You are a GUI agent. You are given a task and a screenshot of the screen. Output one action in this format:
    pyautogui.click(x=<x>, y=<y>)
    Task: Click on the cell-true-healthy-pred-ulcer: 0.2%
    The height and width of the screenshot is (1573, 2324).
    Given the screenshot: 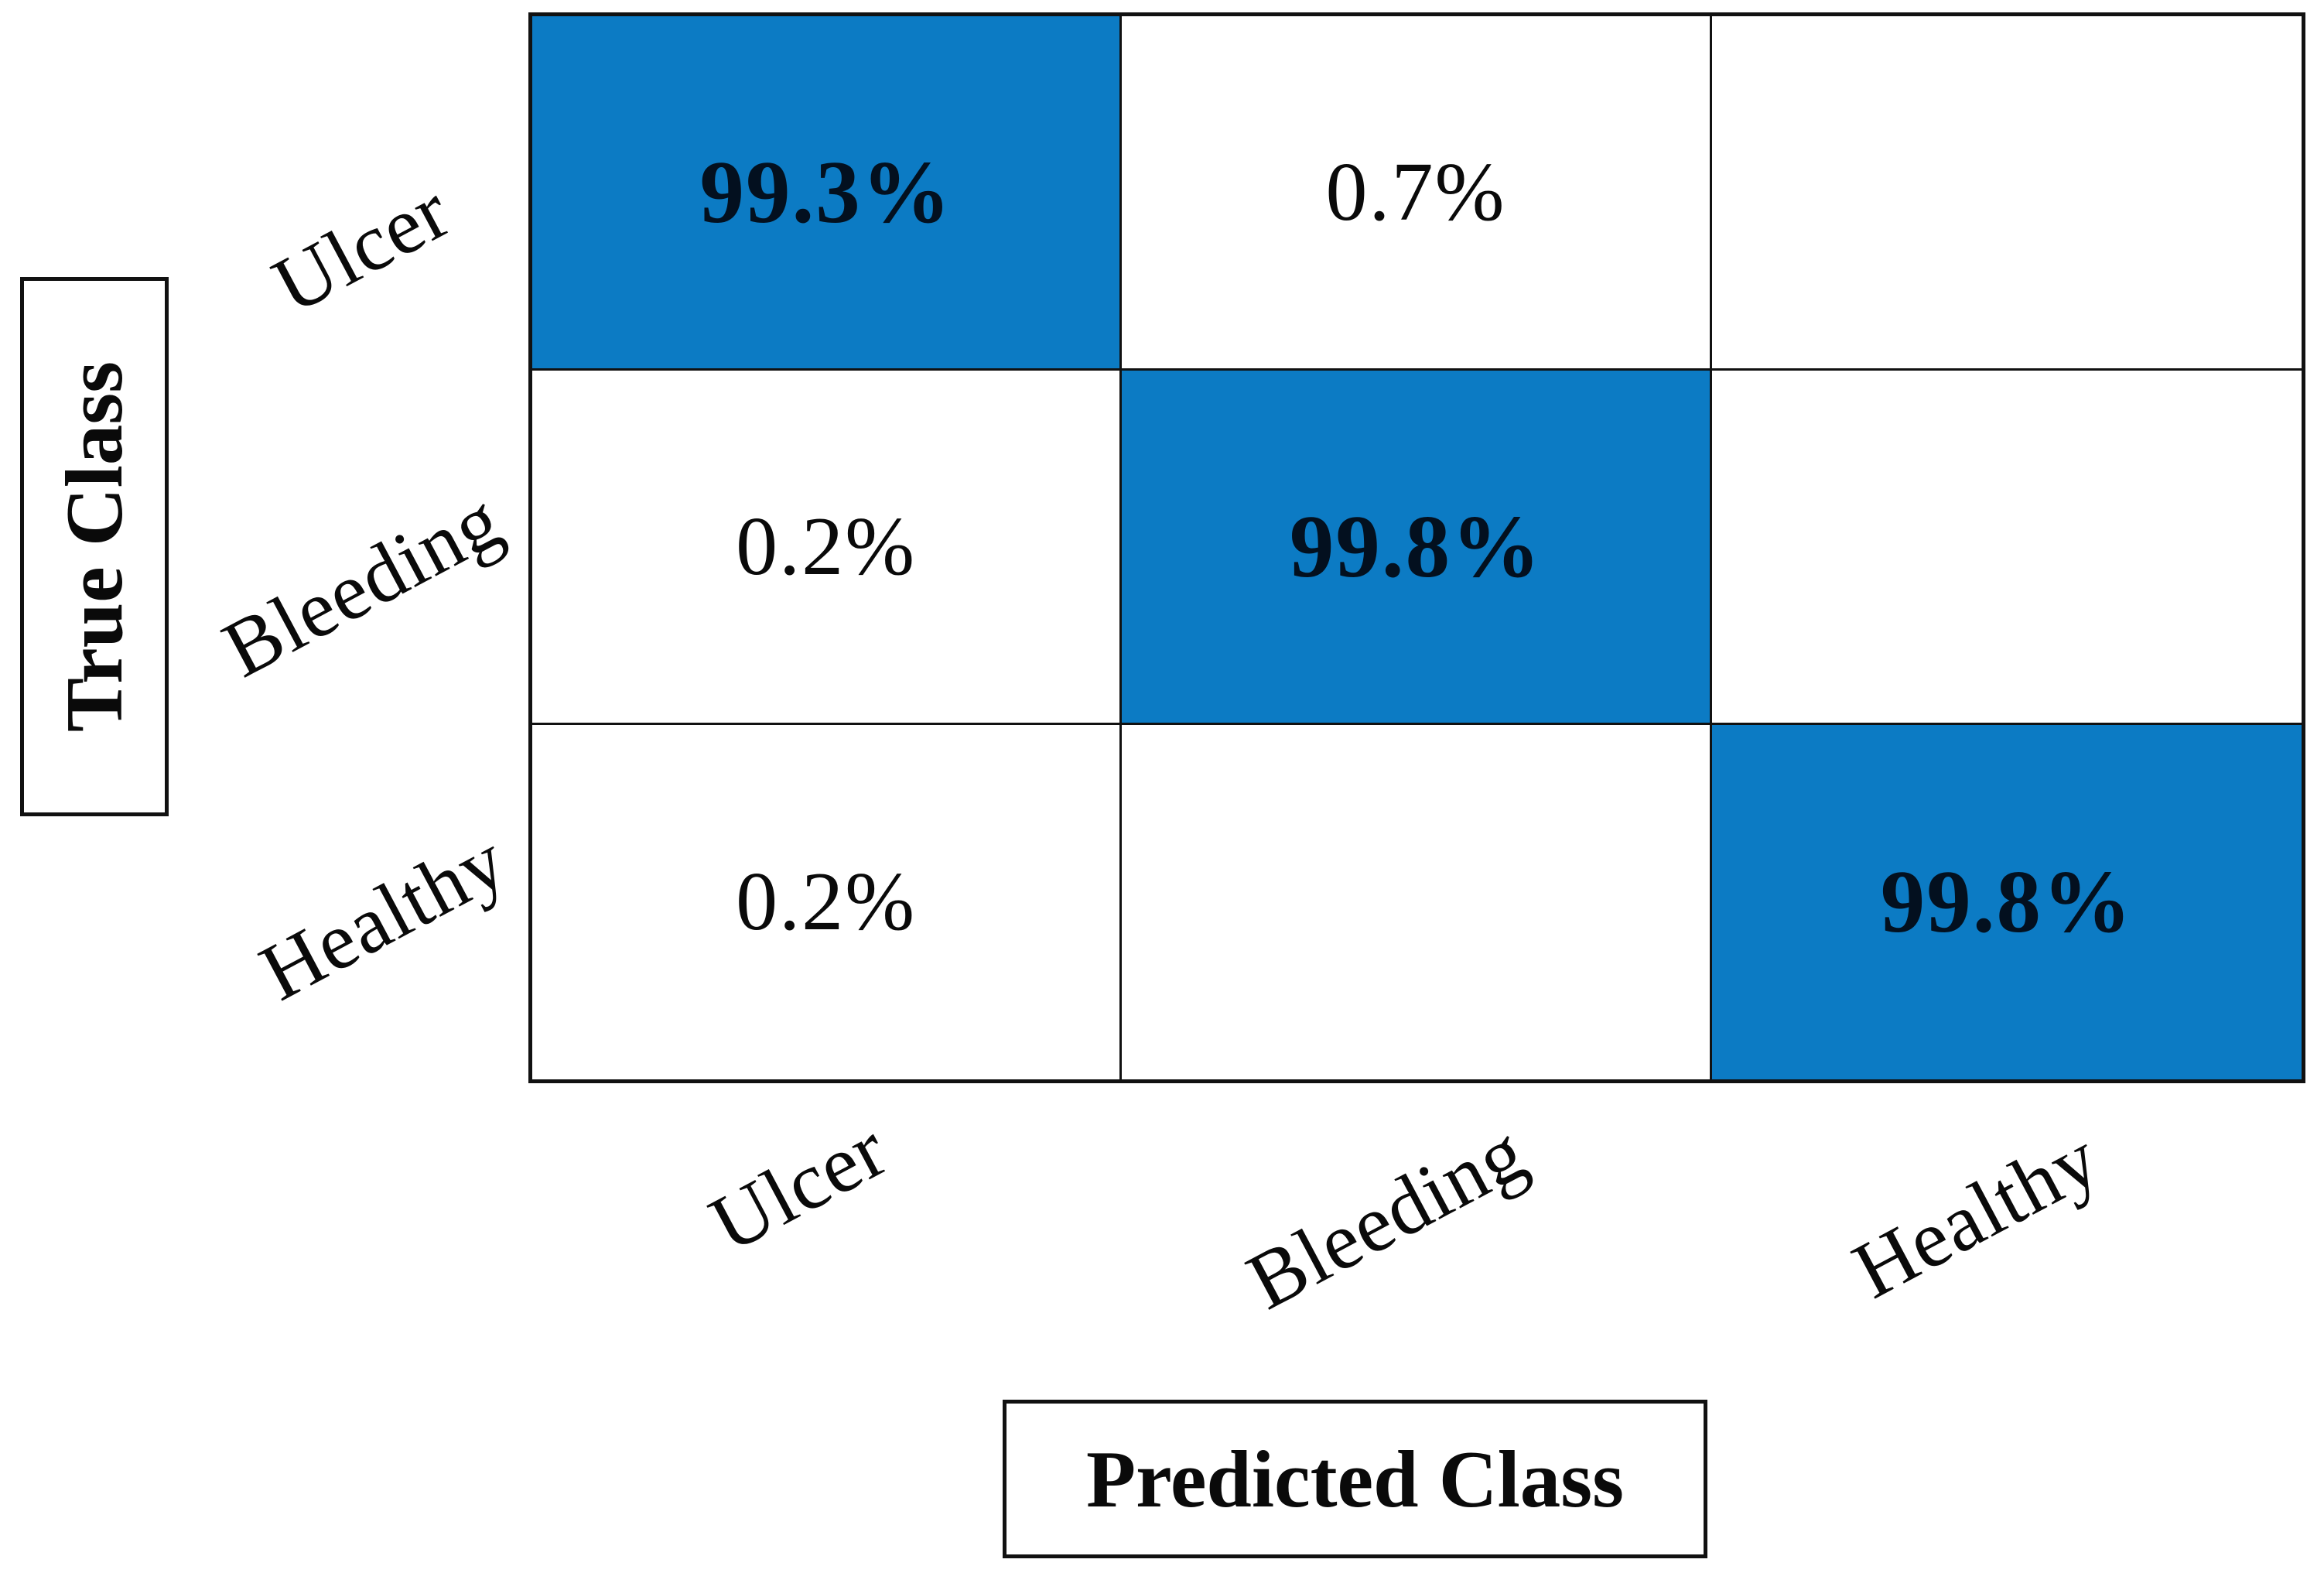 What is the action you would take?
    pyautogui.click(x=827, y=902)
    